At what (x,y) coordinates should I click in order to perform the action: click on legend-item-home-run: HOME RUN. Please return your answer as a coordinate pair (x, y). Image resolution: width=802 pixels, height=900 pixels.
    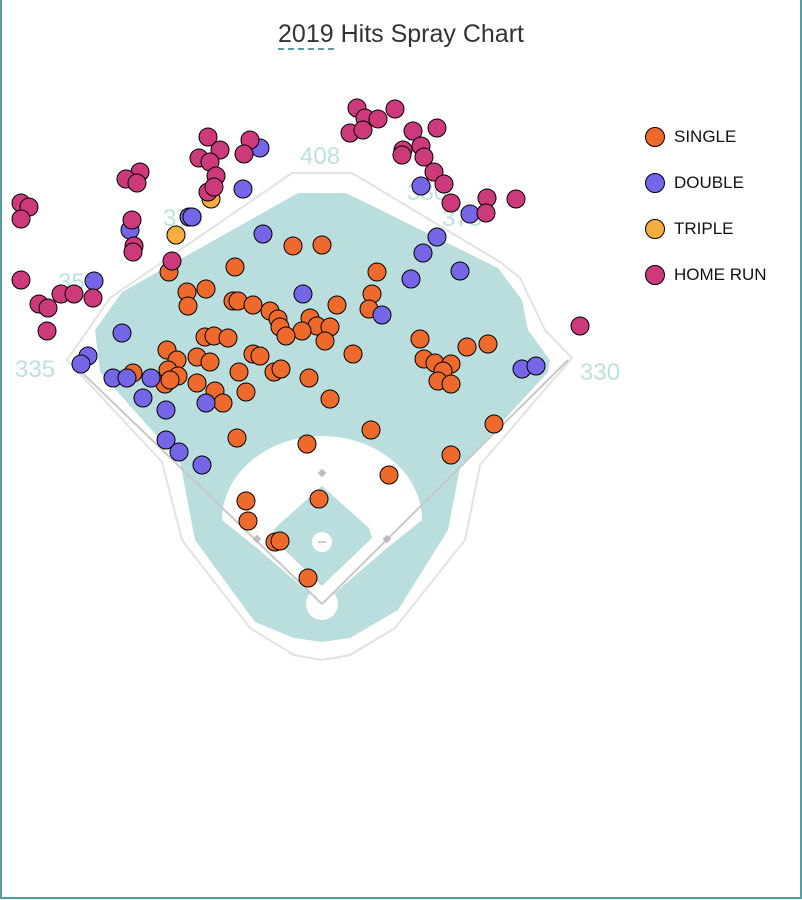
    Looking at the image, I should click on (706, 275).